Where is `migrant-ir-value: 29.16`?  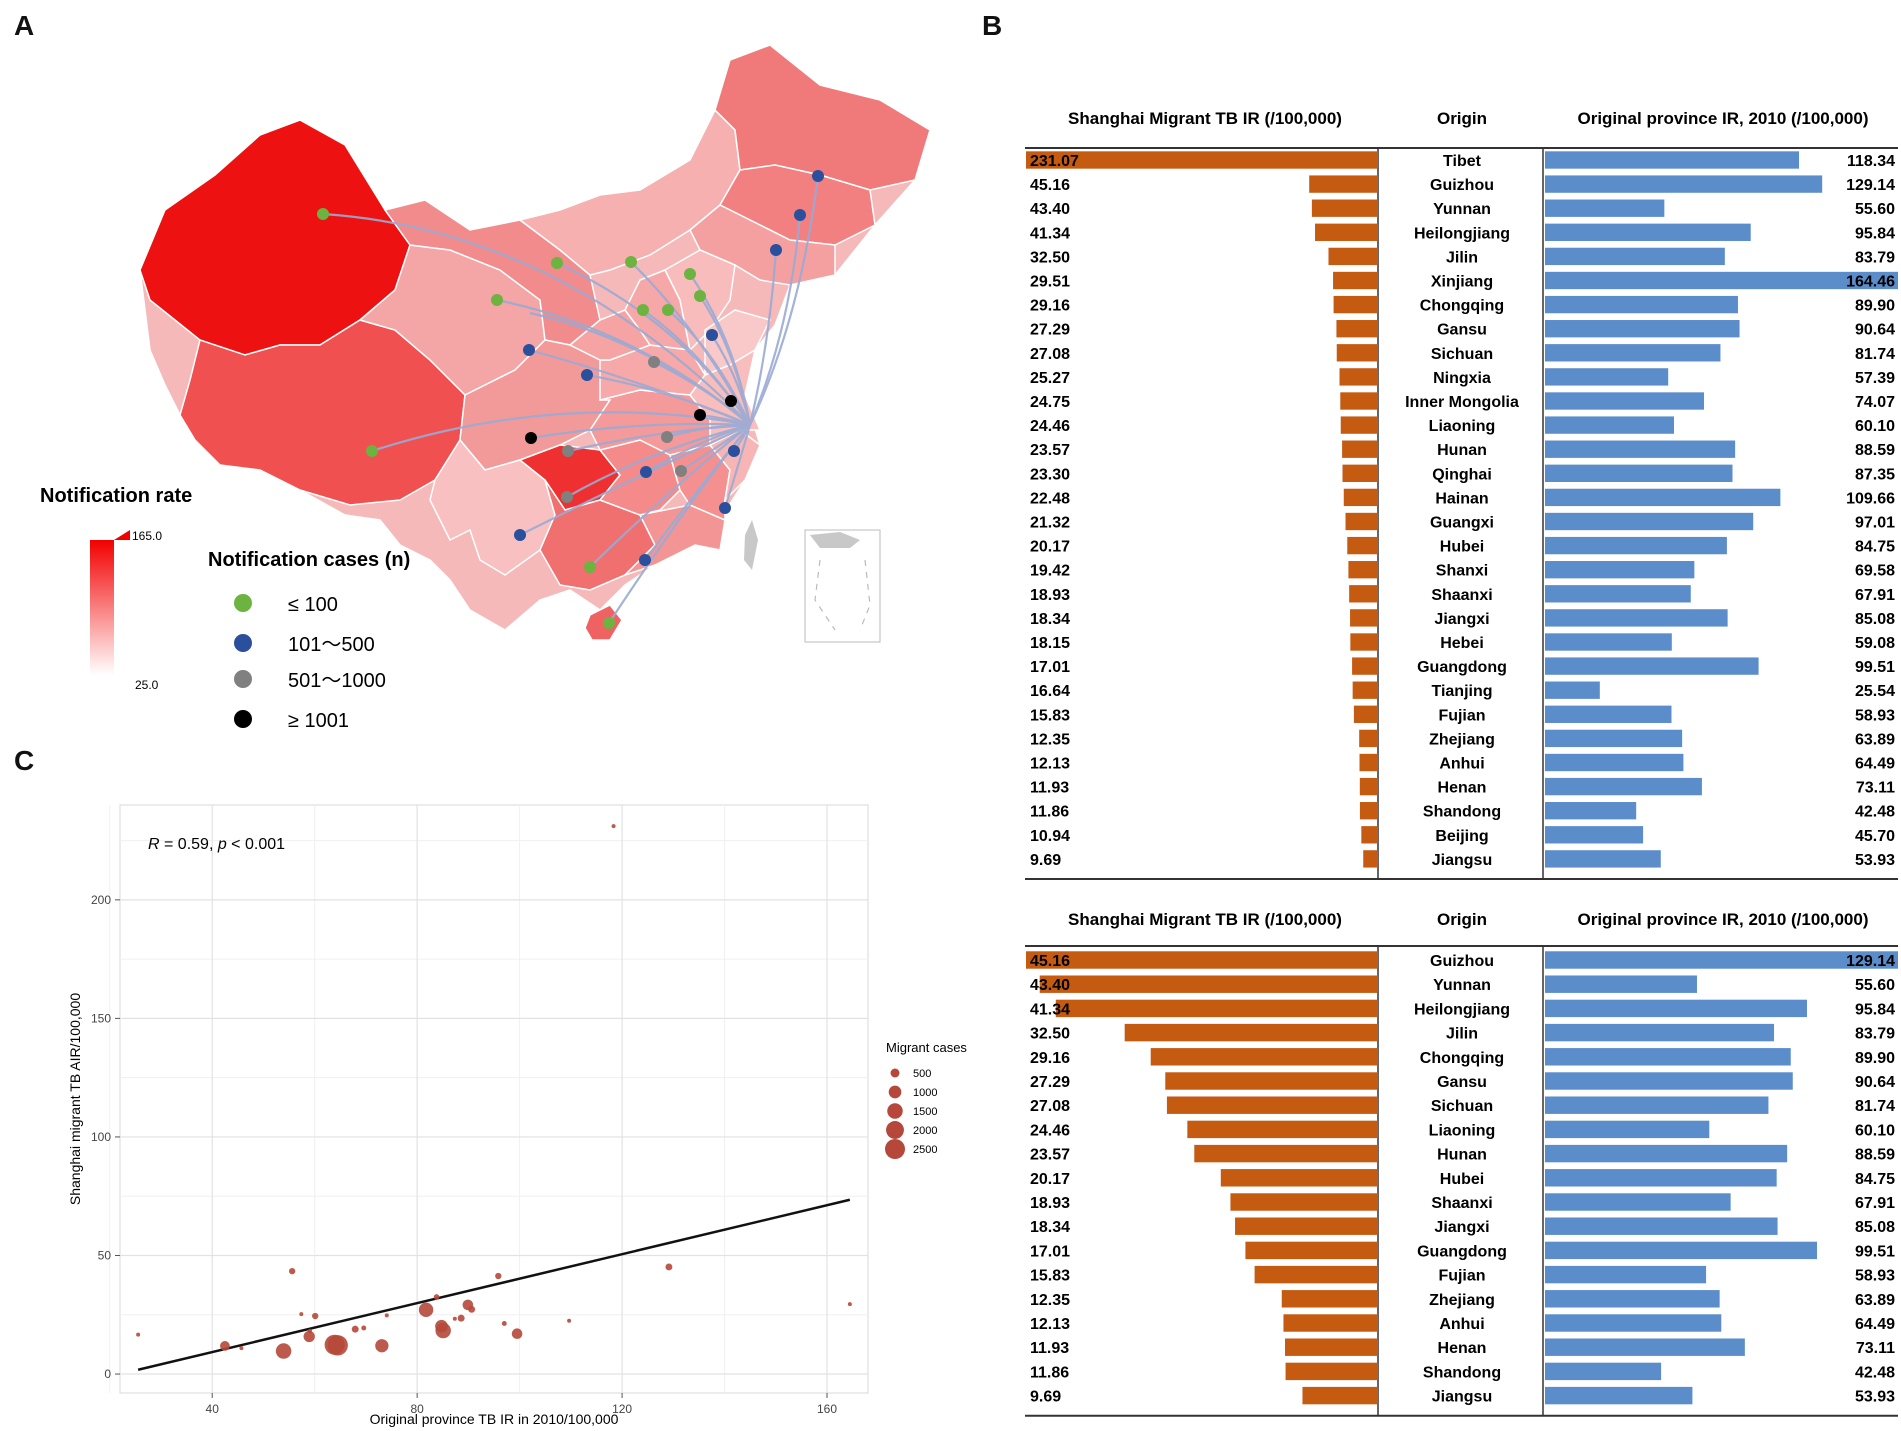 migrant-ir-value: 29.16 is located at coordinates (1050, 1058).